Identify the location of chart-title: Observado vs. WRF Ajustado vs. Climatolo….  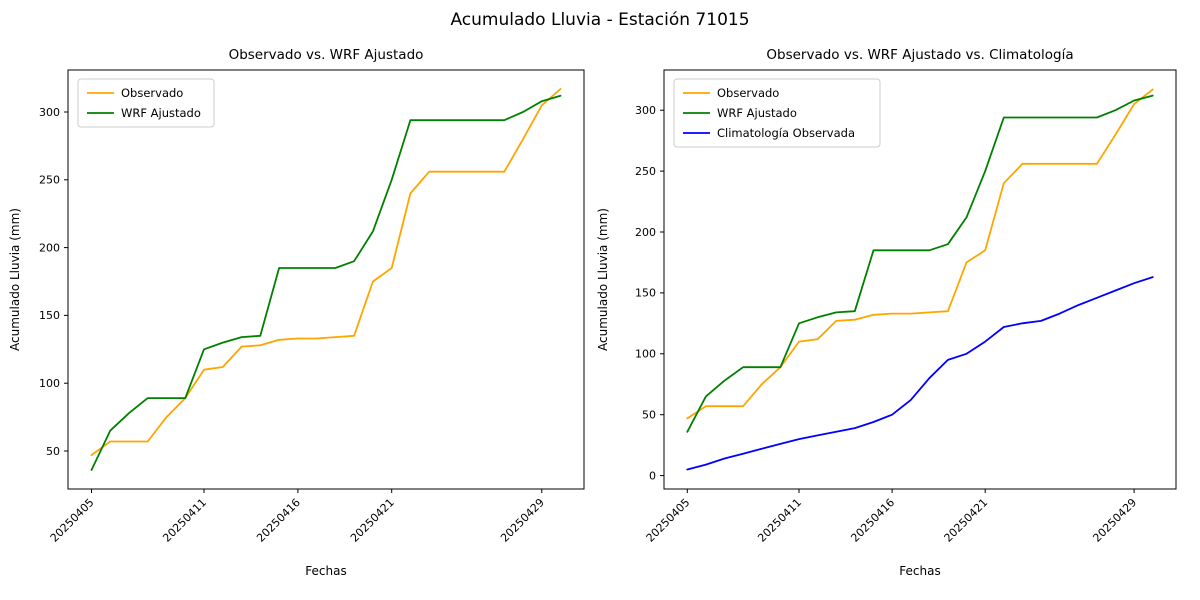
(919, 55).